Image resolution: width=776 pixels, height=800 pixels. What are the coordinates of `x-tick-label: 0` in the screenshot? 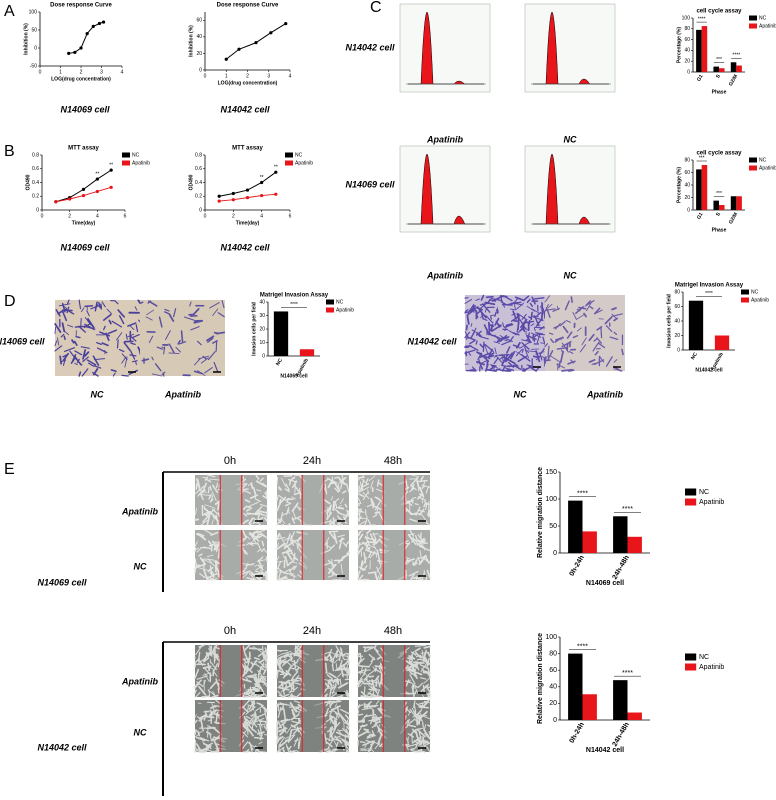 It's located at (40, 72).